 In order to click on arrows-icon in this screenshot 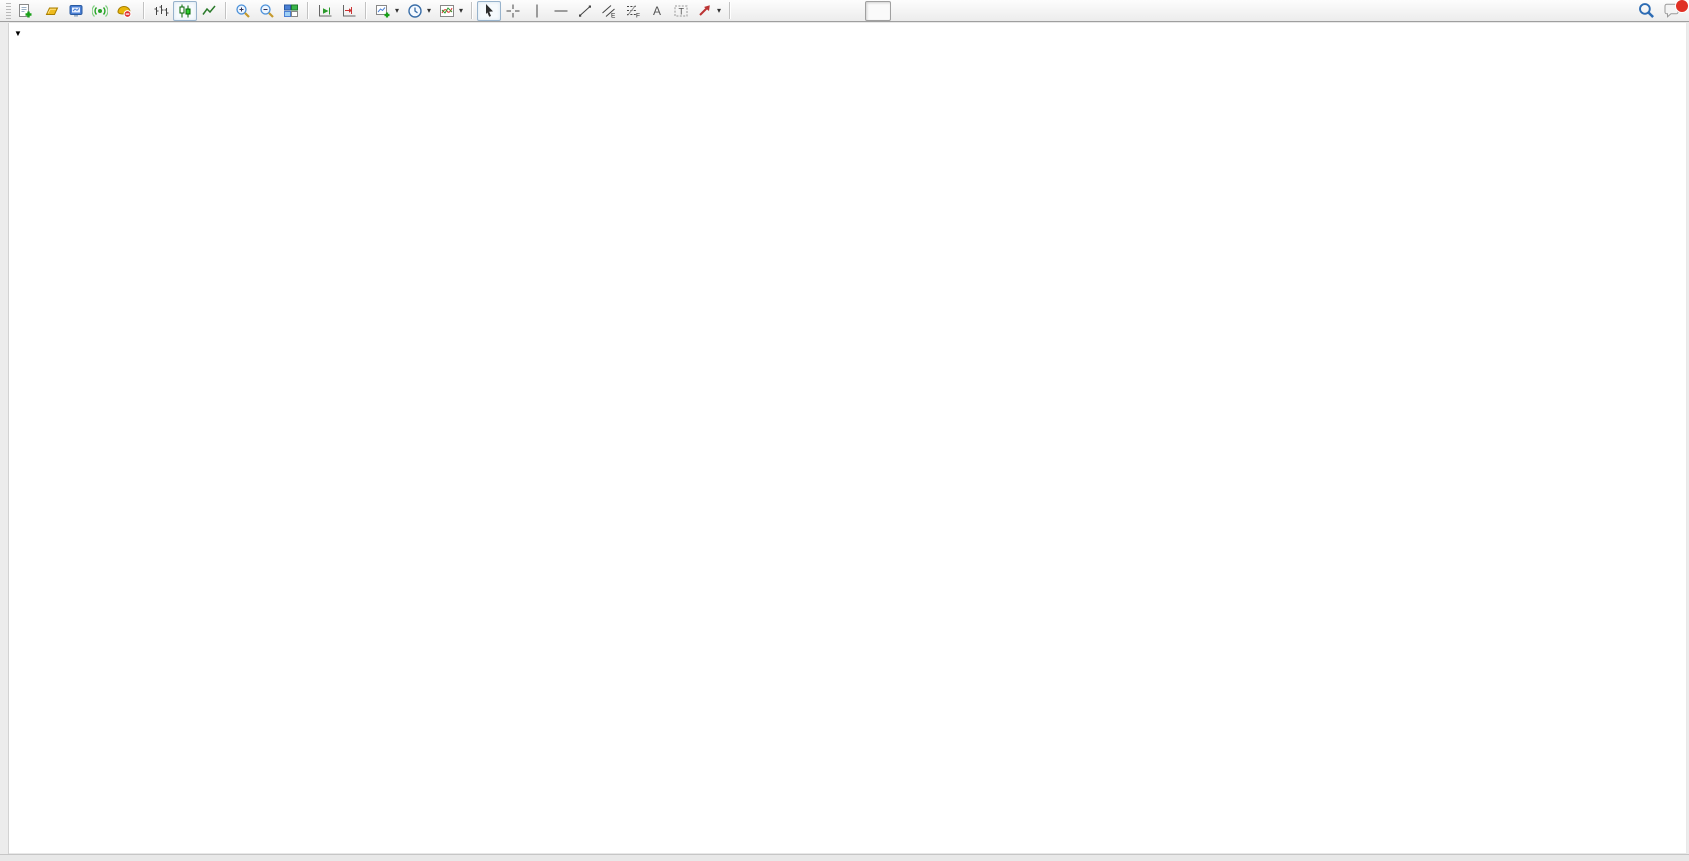, I will do `click(705, 11)`.